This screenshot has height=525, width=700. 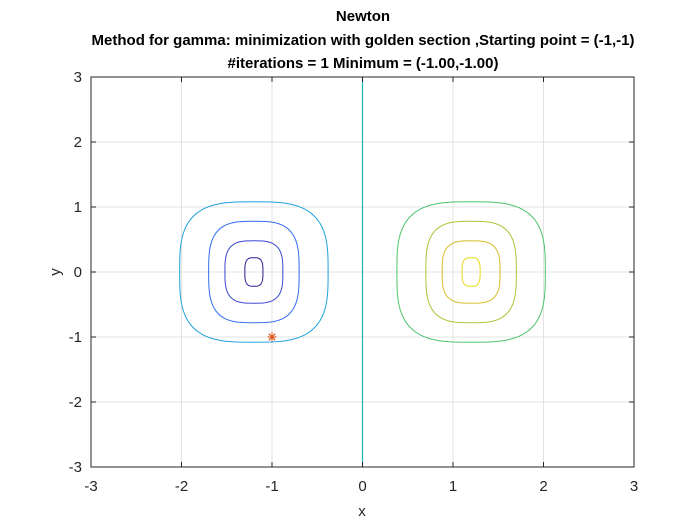 I want to click on x-tick-label-1: -2, so click(x=181, y=486).